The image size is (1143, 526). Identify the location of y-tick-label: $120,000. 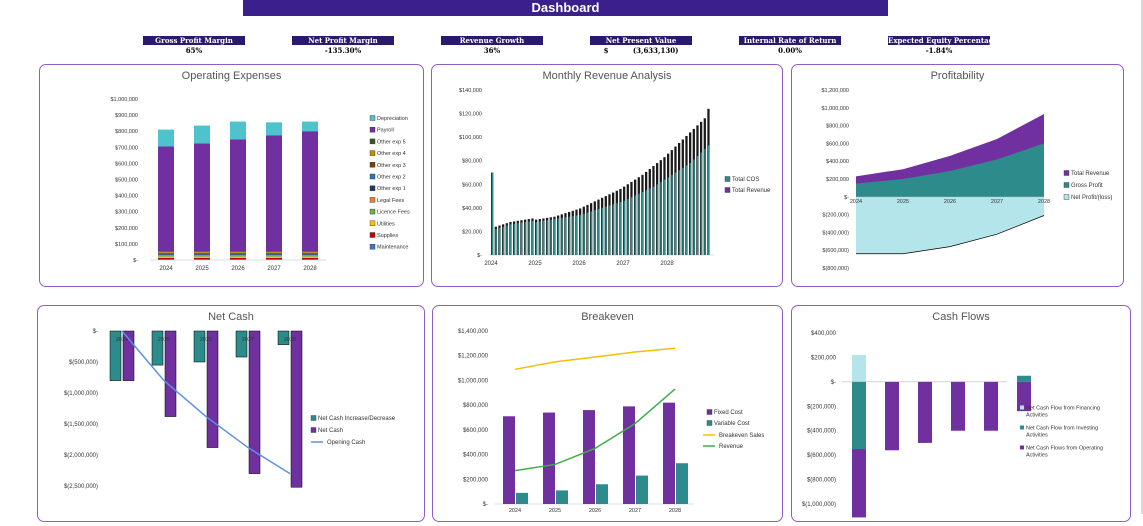
(470, 115).